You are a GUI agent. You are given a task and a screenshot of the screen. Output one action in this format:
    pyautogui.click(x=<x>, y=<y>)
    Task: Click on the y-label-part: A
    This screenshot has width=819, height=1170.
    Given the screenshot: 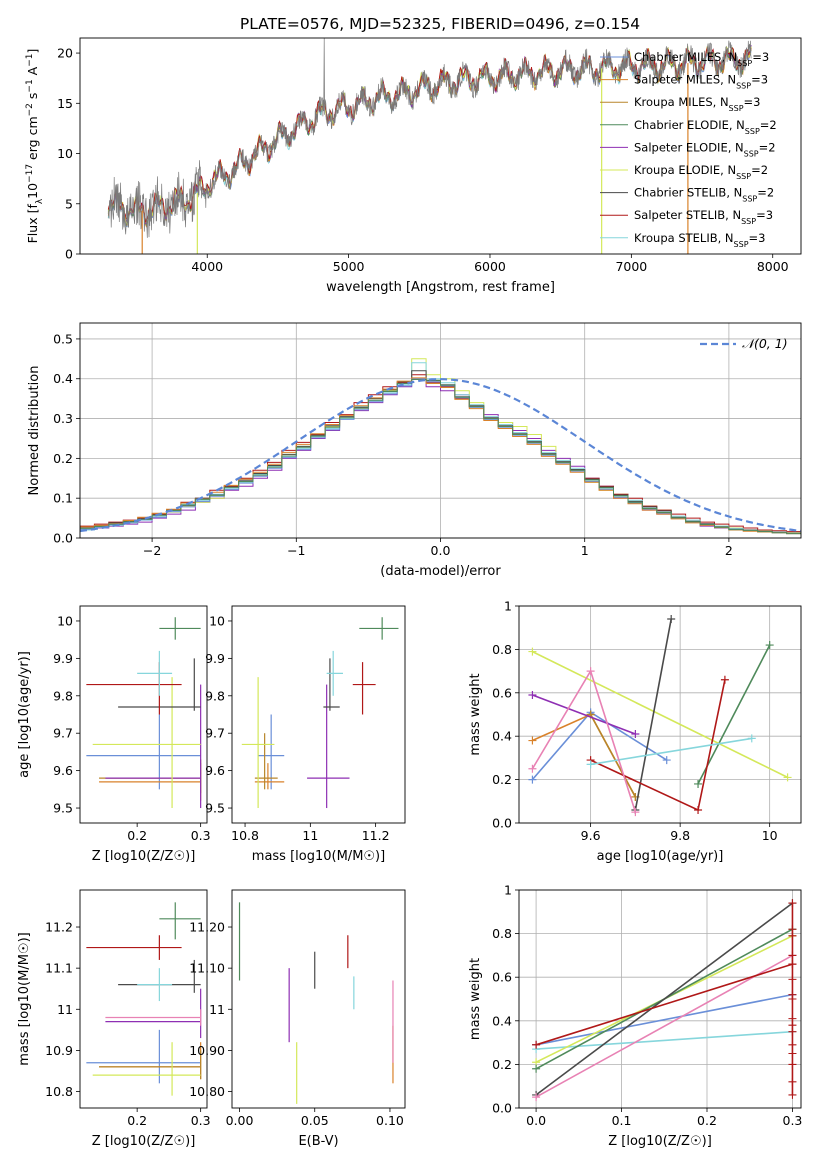 What is the action you would take?
    pyautogui.click(x=32, y=72)
    